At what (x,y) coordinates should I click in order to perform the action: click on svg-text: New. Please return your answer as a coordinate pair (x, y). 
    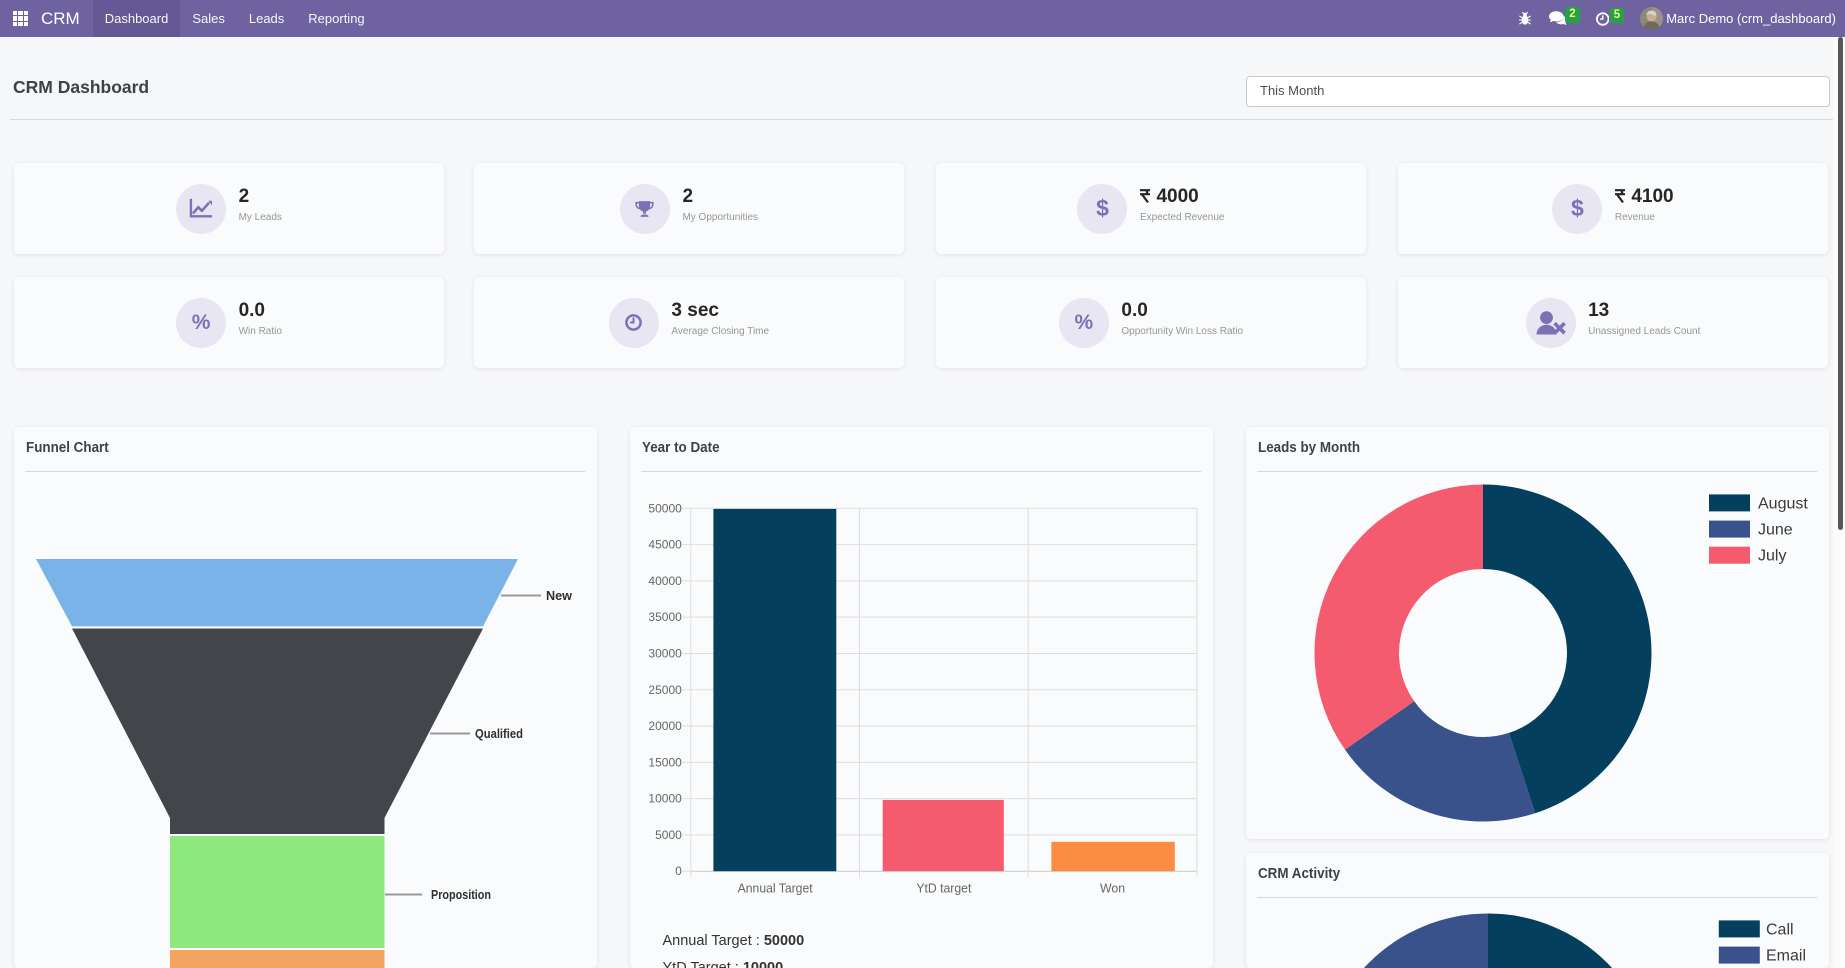
    Looking at the image, I should click on (559, 595).